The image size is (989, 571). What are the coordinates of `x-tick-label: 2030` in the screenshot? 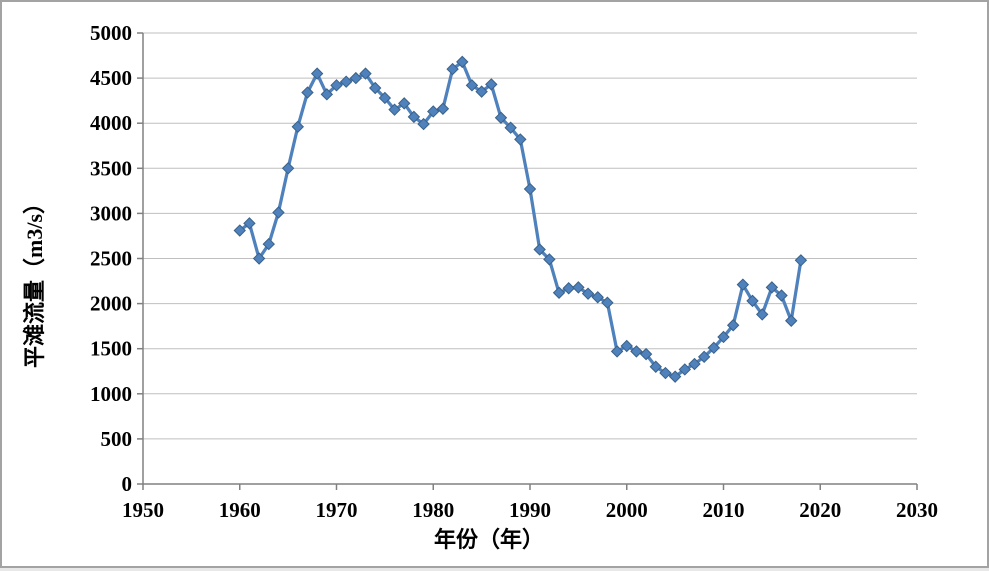 It's located at (917, 510).